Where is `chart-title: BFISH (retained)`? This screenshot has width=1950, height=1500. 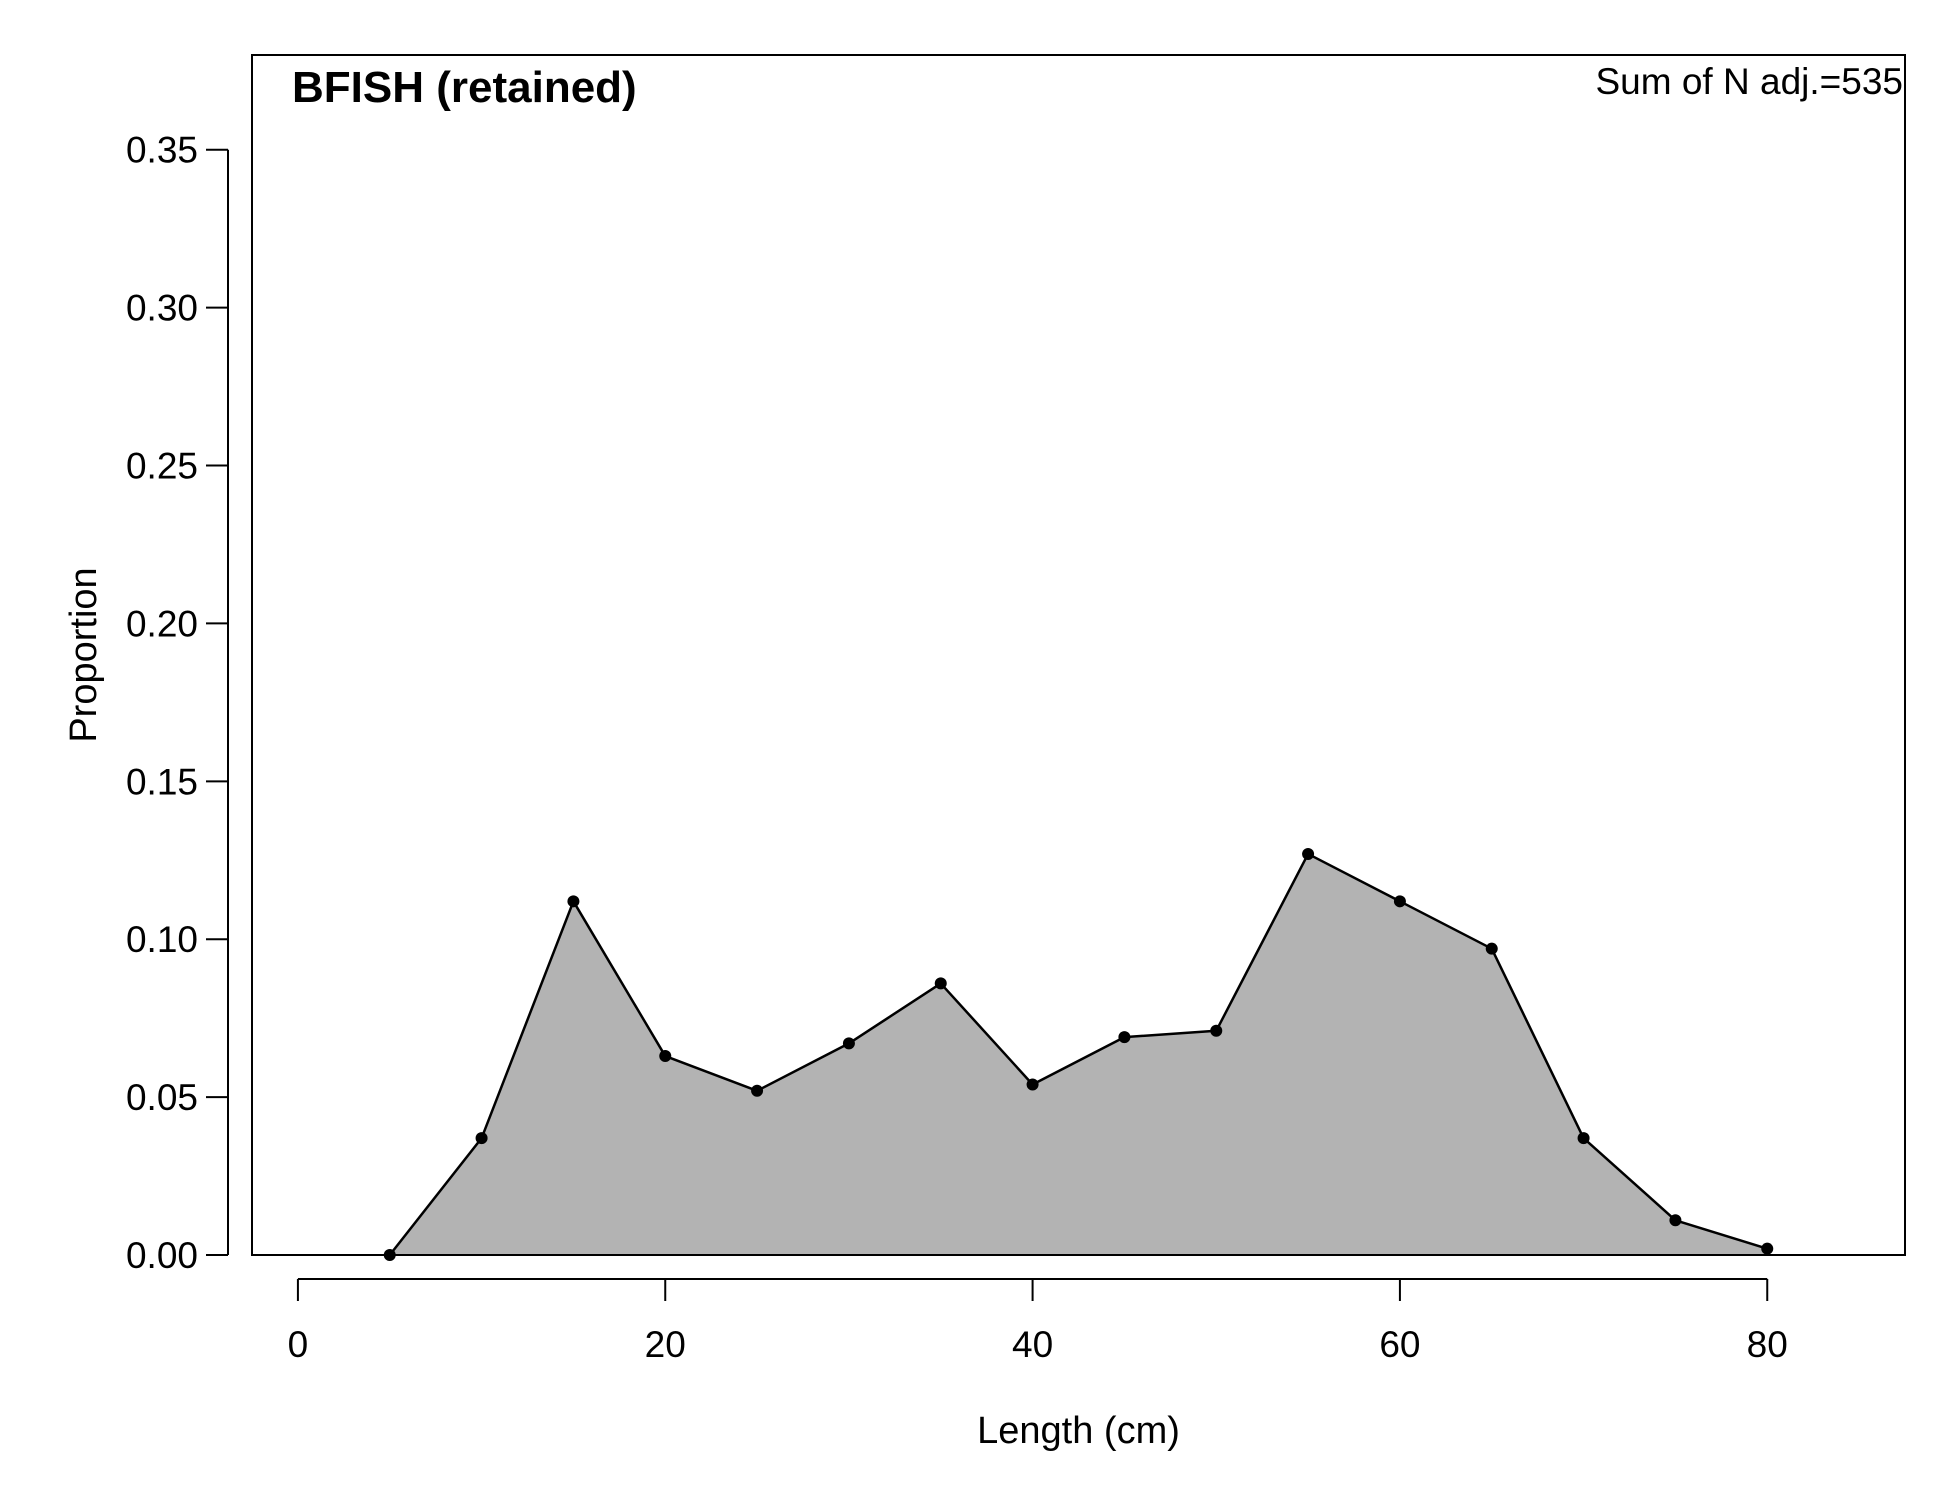
chart-title: BFISH (retained) is located at coordinates (464, 87).